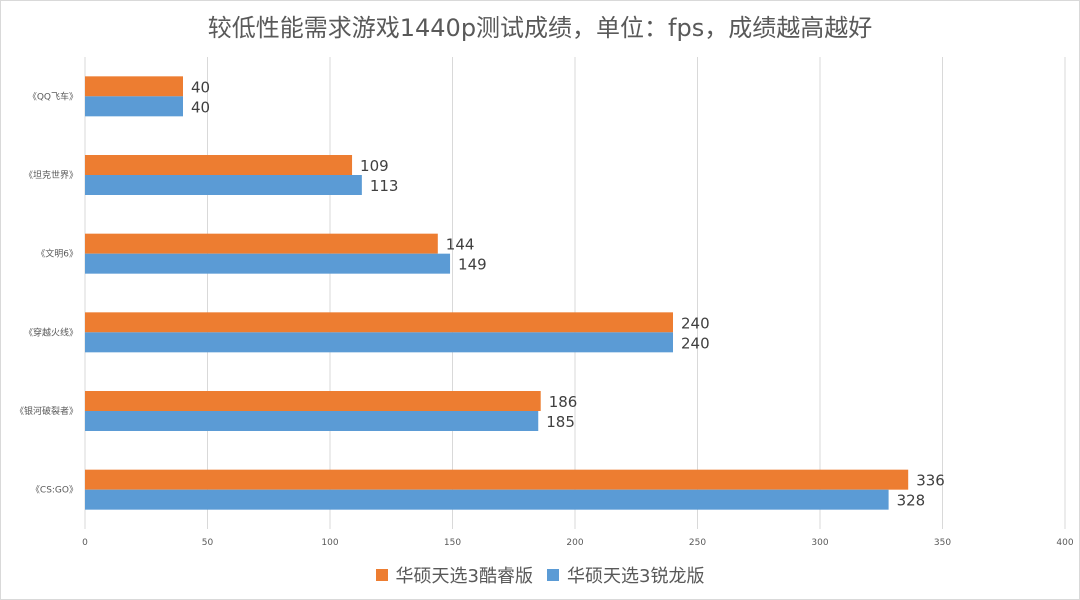 The image size is (1080, 600). What do you see at coordinates (57, 254) in the screenshot?
I see `y-tick-label: 《文明6》` at bounding box center [57, 254].